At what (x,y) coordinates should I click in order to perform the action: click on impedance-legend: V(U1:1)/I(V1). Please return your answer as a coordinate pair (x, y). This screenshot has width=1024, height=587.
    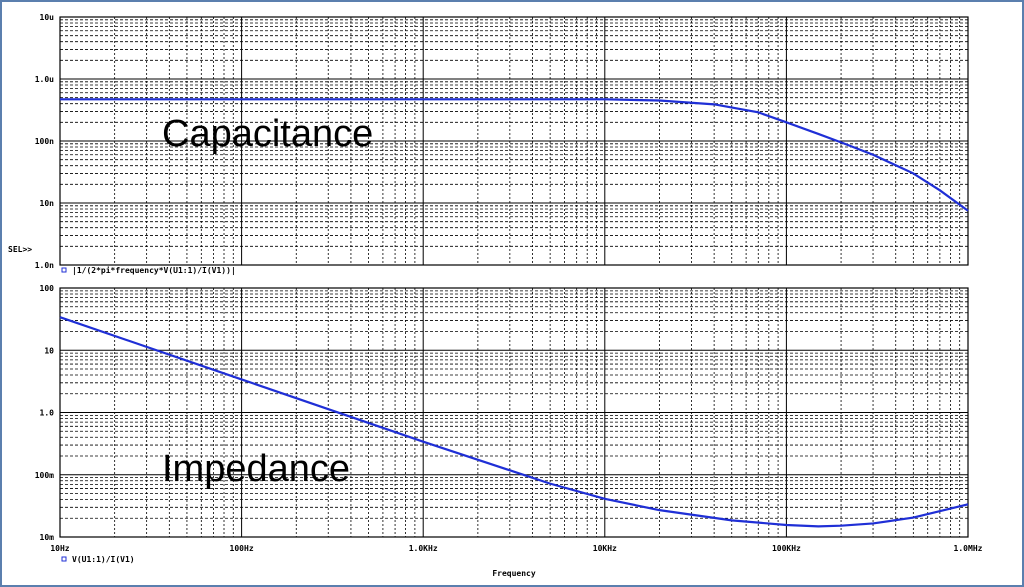
    Looking at the image, I should click on (103, 559).